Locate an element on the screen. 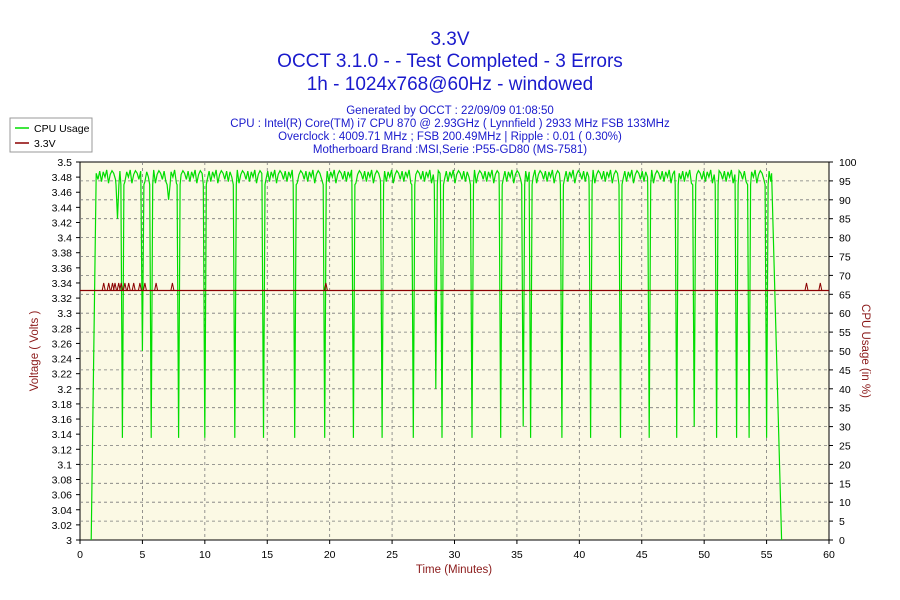 Image resolution: width=900 pixels, height=600 pixels. y2-tick-label: 65 is located at coordinates (845, 295).